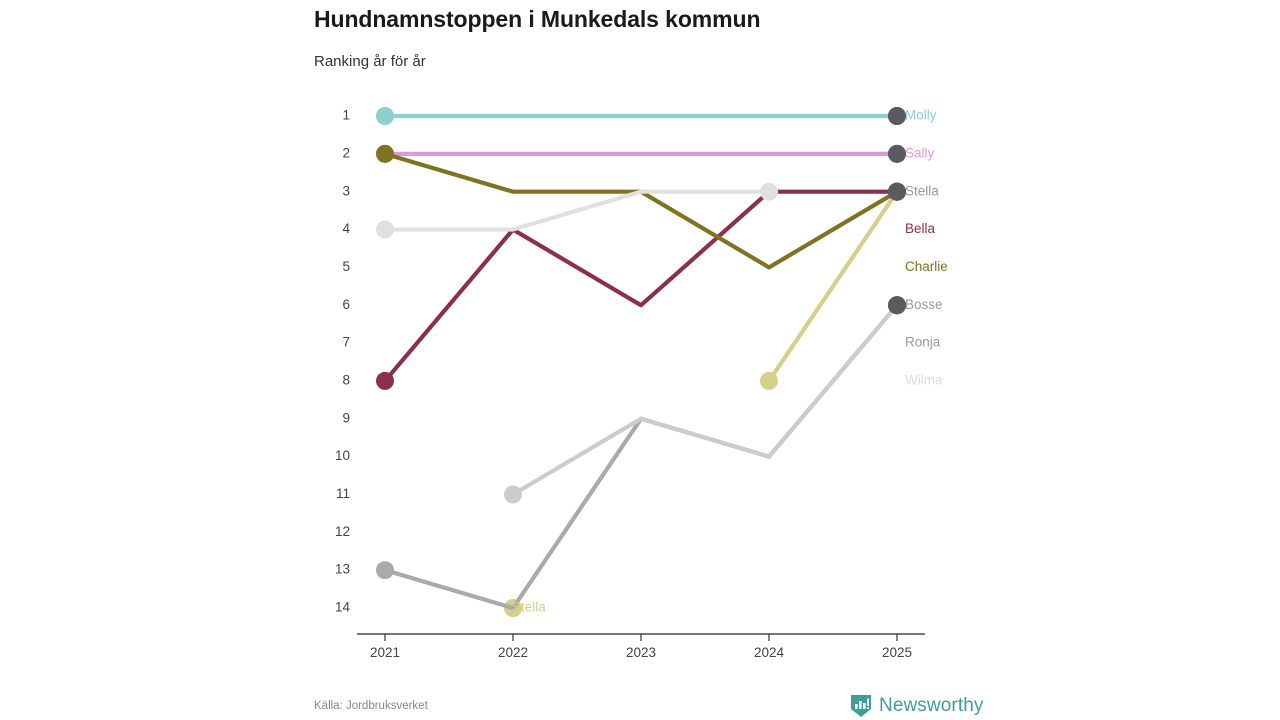  I want to click on series-label-charlie: Charlie, so click(926, 266).